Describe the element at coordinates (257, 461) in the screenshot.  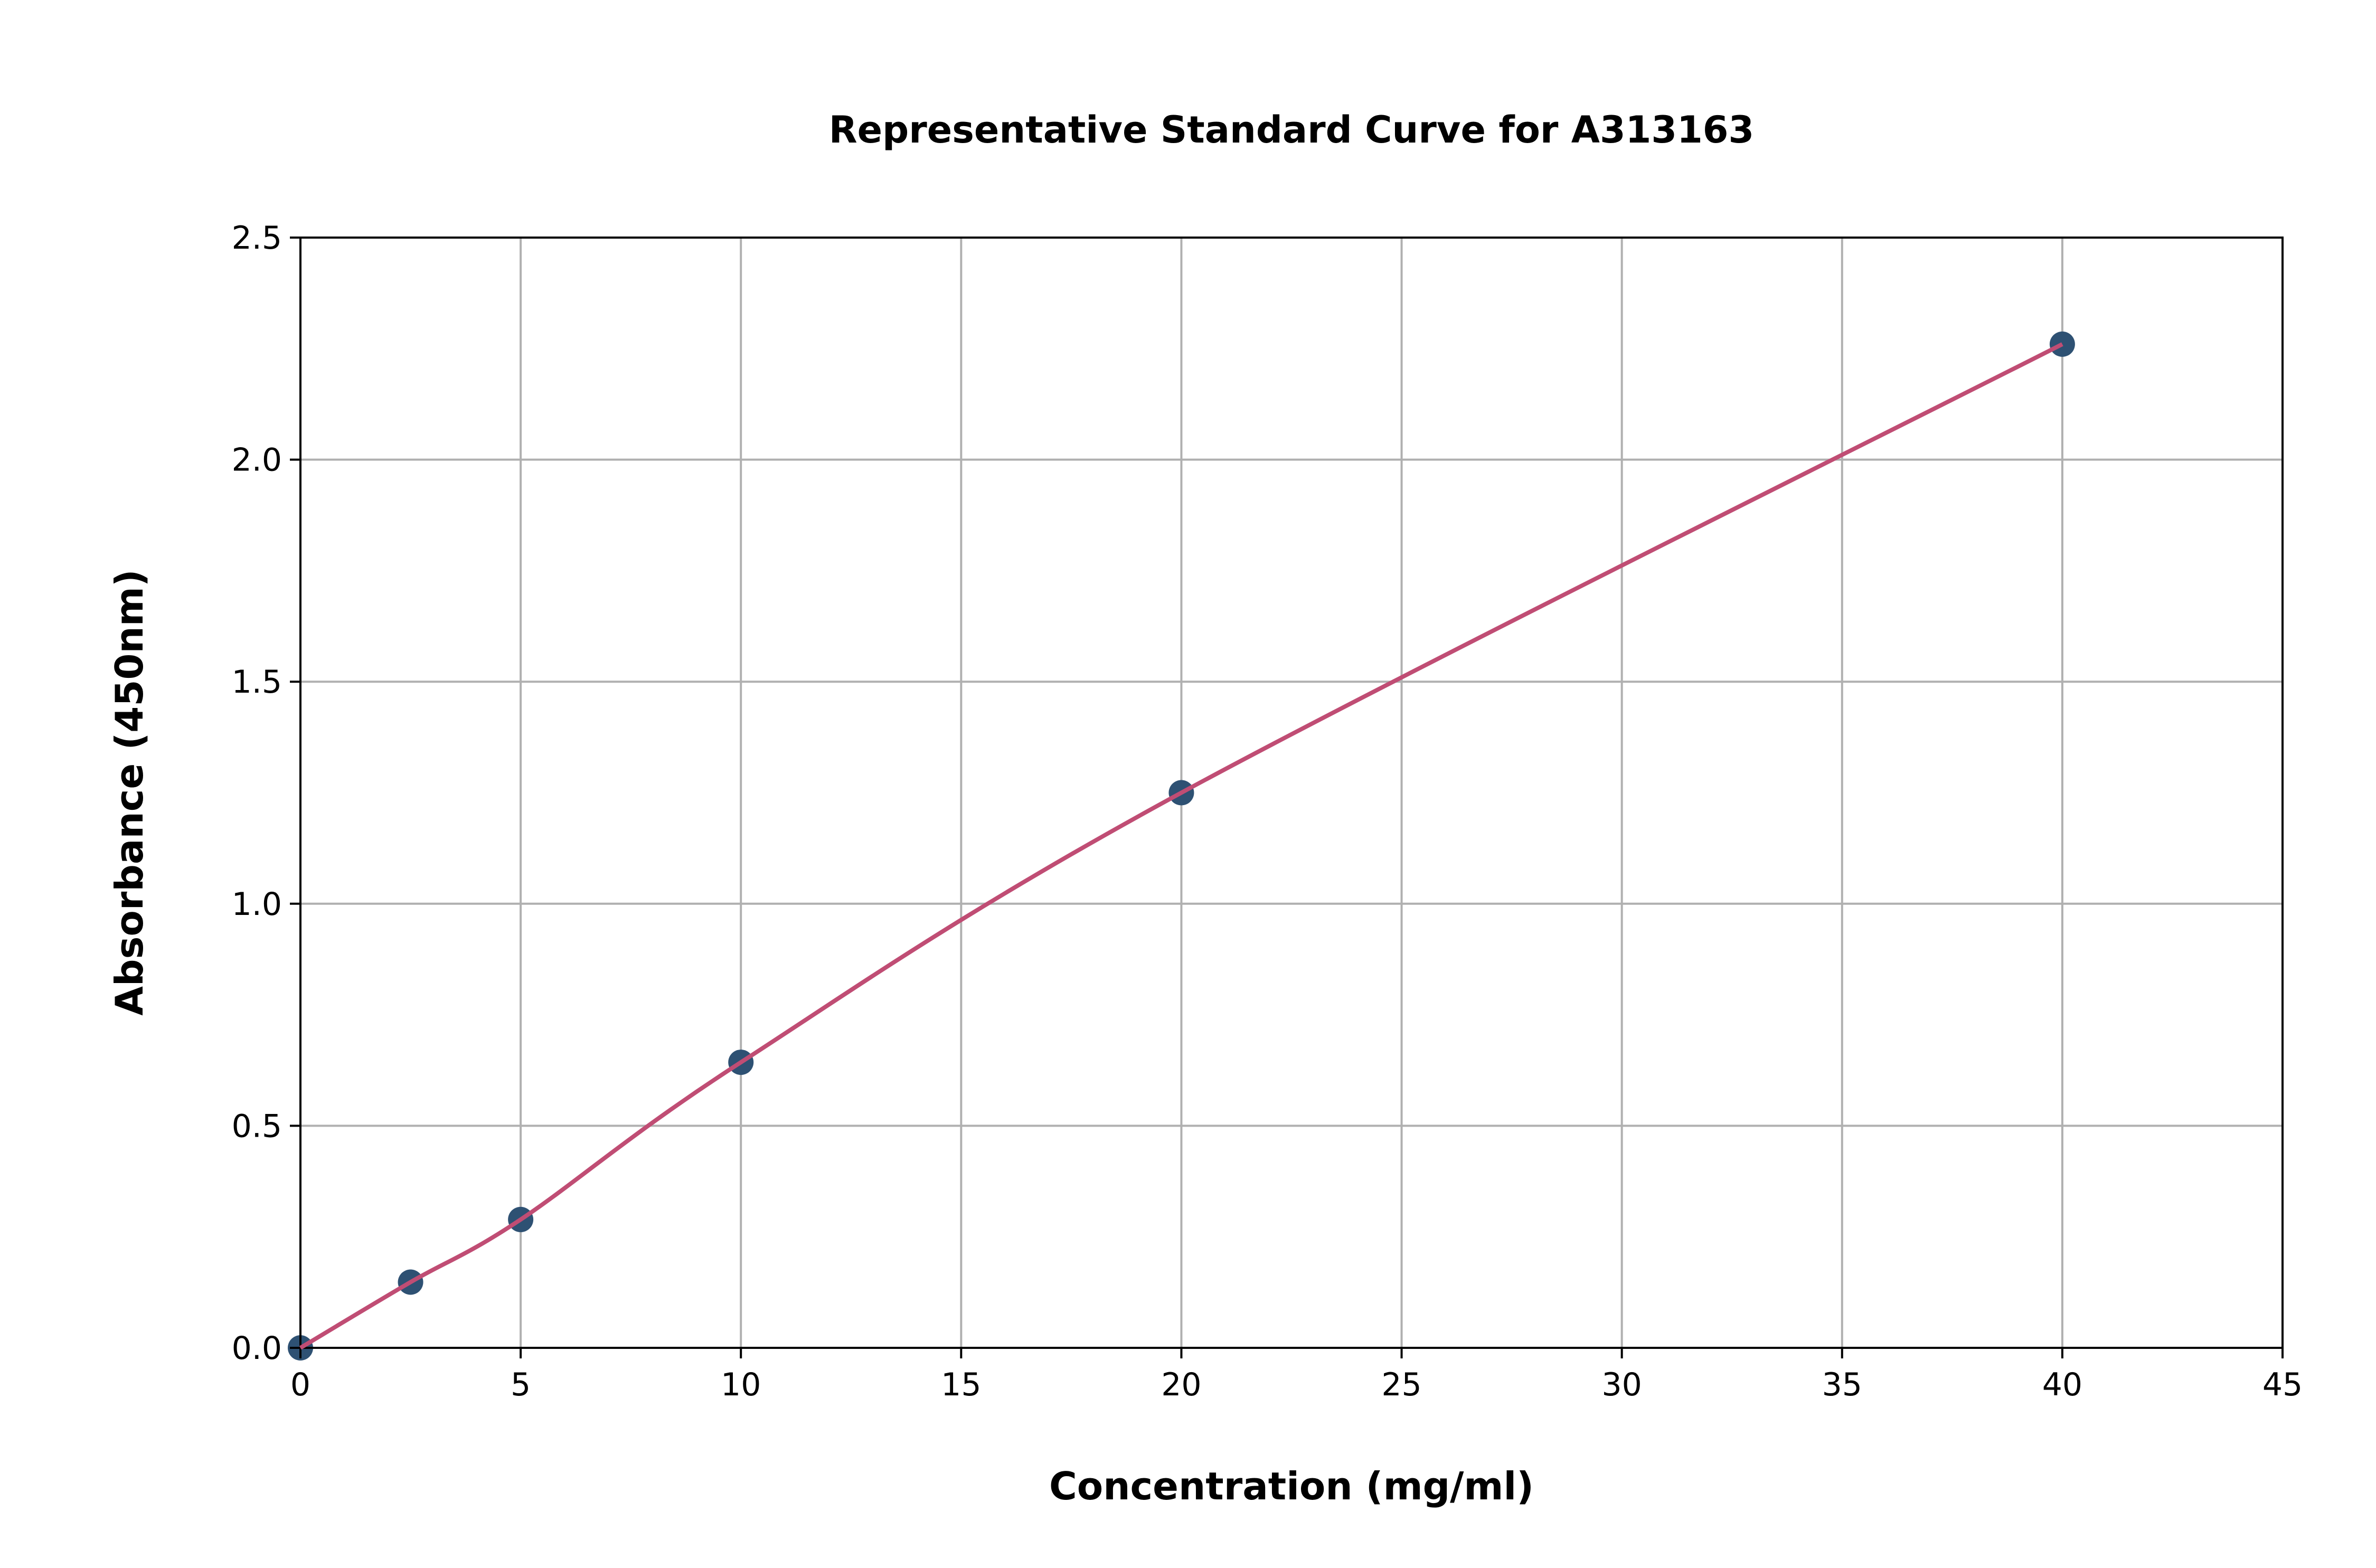
I see `y-tick-label: 2.0` at that location.